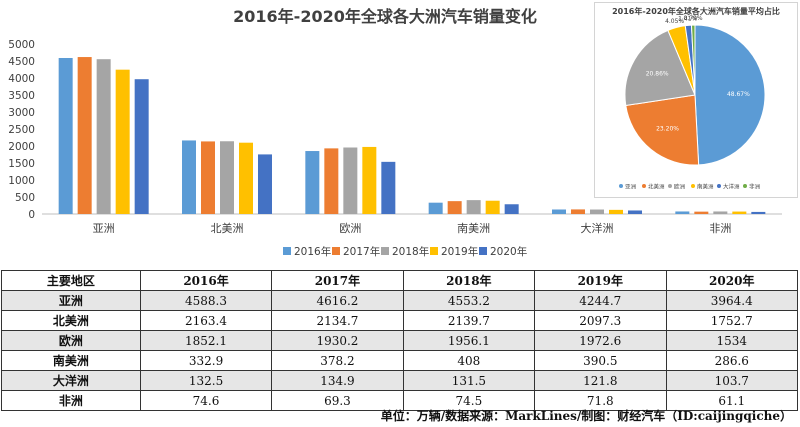  I want to click on x-tick-label: 欧洲, so click(350, 228).